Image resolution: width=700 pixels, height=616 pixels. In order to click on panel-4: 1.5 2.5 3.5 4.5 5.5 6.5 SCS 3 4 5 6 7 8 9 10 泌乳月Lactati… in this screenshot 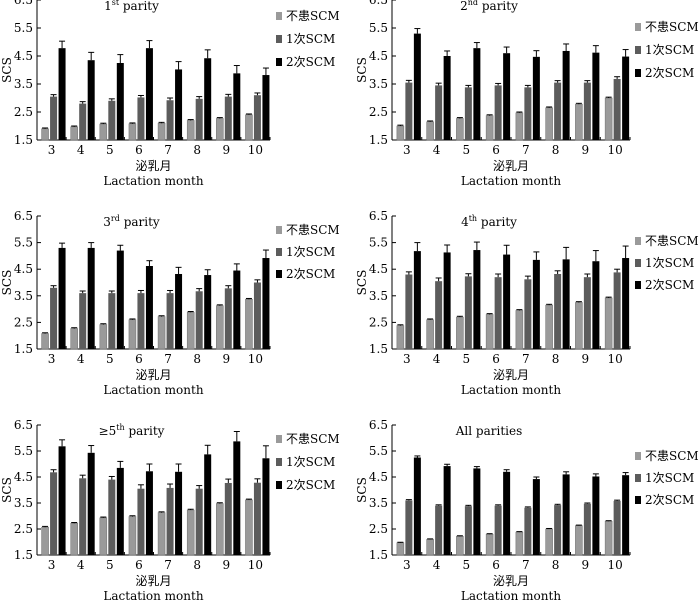, I will do `click(527, 303)`.